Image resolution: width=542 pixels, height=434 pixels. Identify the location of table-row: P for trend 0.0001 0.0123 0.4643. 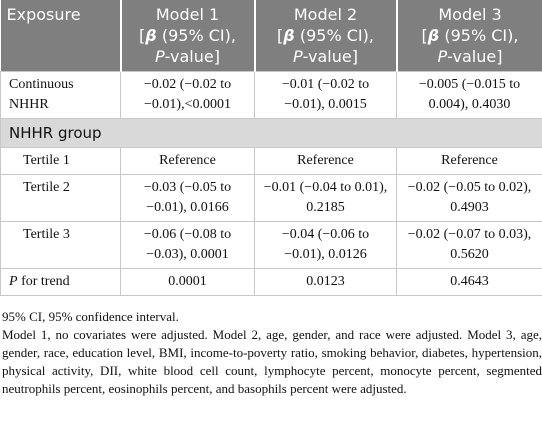
(271, 282).